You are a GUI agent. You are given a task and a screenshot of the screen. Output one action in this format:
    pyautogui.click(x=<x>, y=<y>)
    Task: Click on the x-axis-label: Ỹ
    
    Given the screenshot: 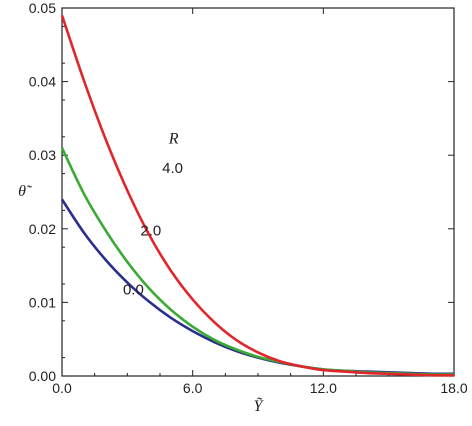 What is the action you would take?
    pyautogui.click(x=259, y=406)
    